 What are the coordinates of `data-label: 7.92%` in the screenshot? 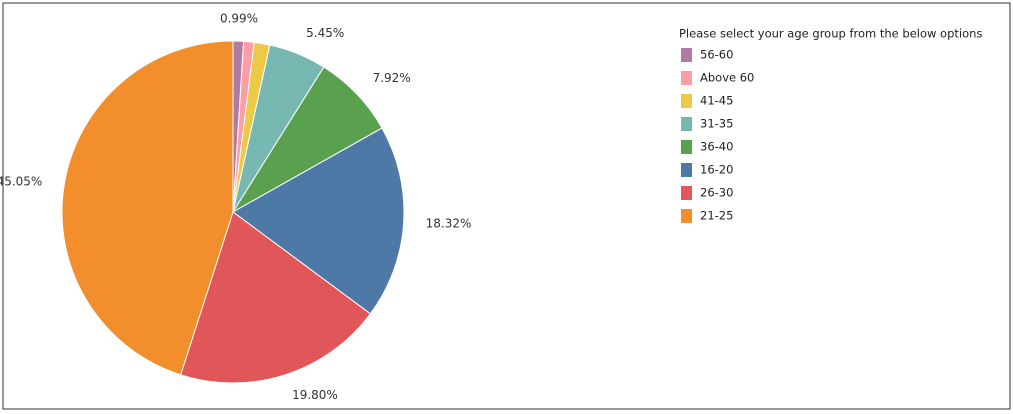 It's located at (392, 78).